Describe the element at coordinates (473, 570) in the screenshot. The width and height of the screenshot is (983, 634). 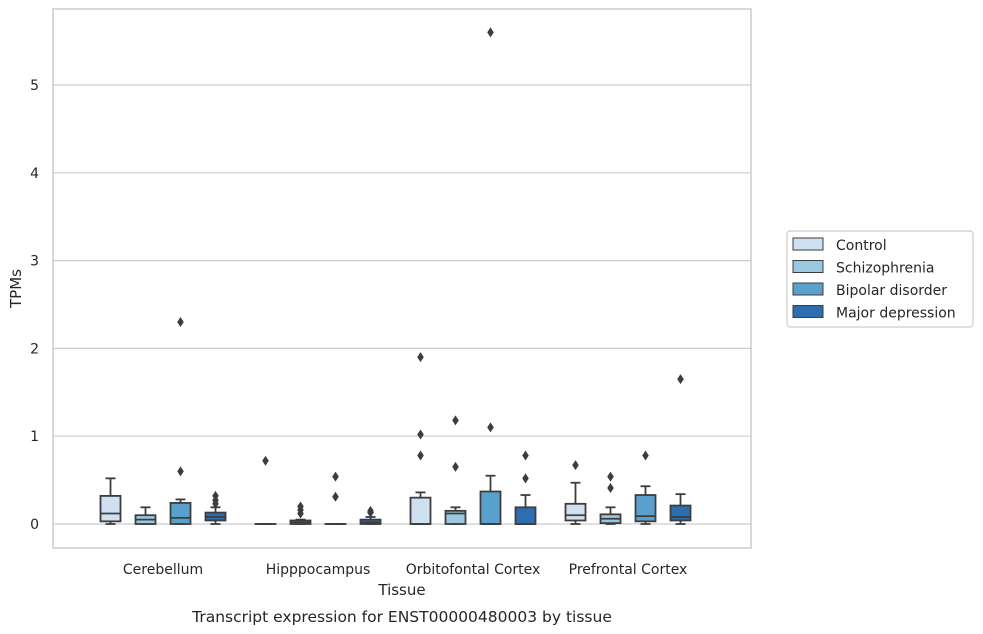
I see `x-tick-label: Orbitofontal Cortex` at that location.